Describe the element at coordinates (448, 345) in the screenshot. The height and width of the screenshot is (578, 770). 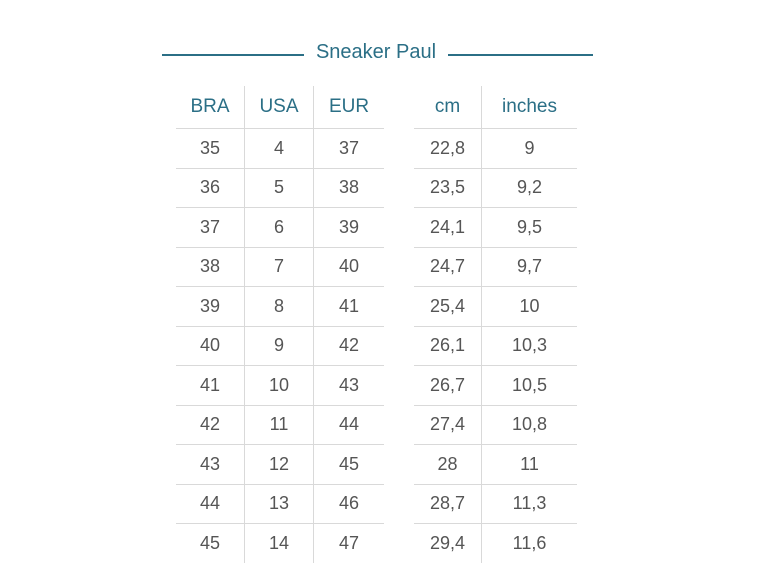
I see `cell-cm: 26,1` at that location.